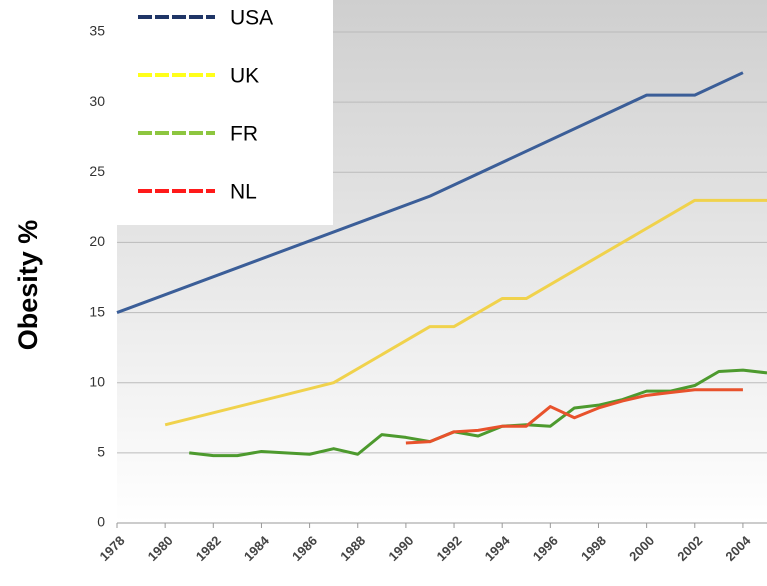 The height and width of the screenshot is (586, 767). I want to click on y-tick-label: 5, so click(101, 452).